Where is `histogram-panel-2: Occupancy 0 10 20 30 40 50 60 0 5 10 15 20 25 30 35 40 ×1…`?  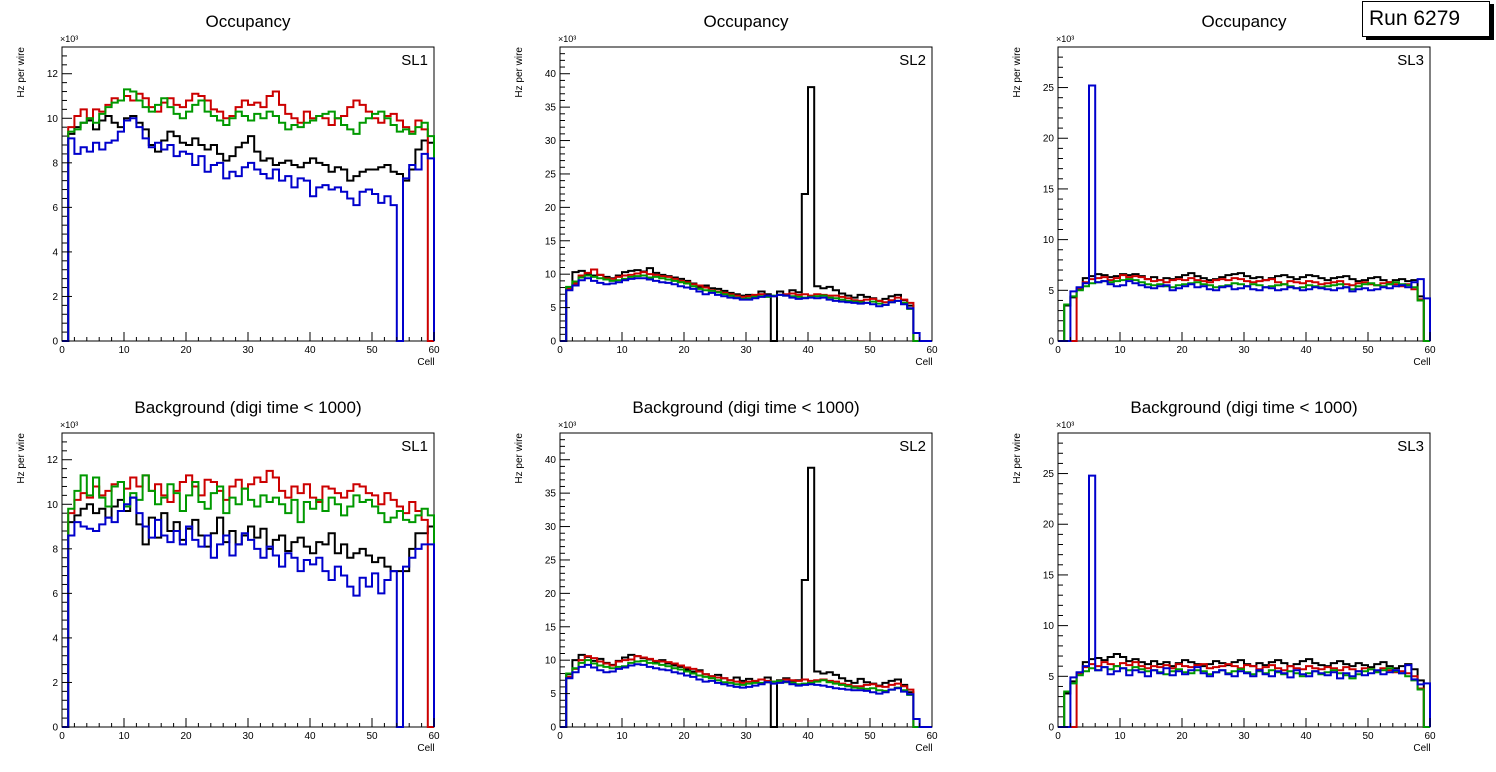 histogram-panel-2: Occupancy 0 10 20 30 40 50 60 0 5 10 15 20 25 30 35 40 ×1… is located at coordinates (726, 190).